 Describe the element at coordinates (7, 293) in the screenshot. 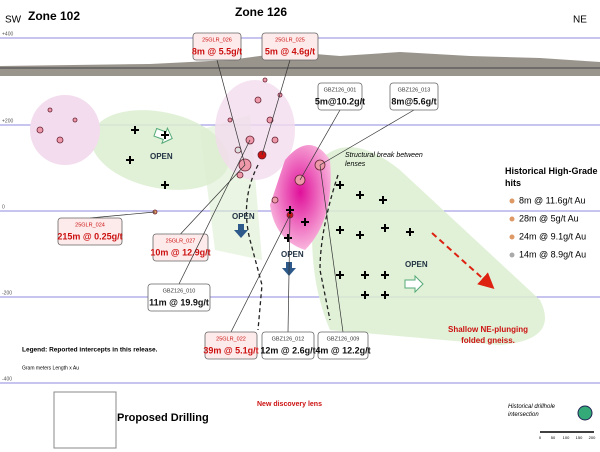

I see `elevation-label: -200` at that location.